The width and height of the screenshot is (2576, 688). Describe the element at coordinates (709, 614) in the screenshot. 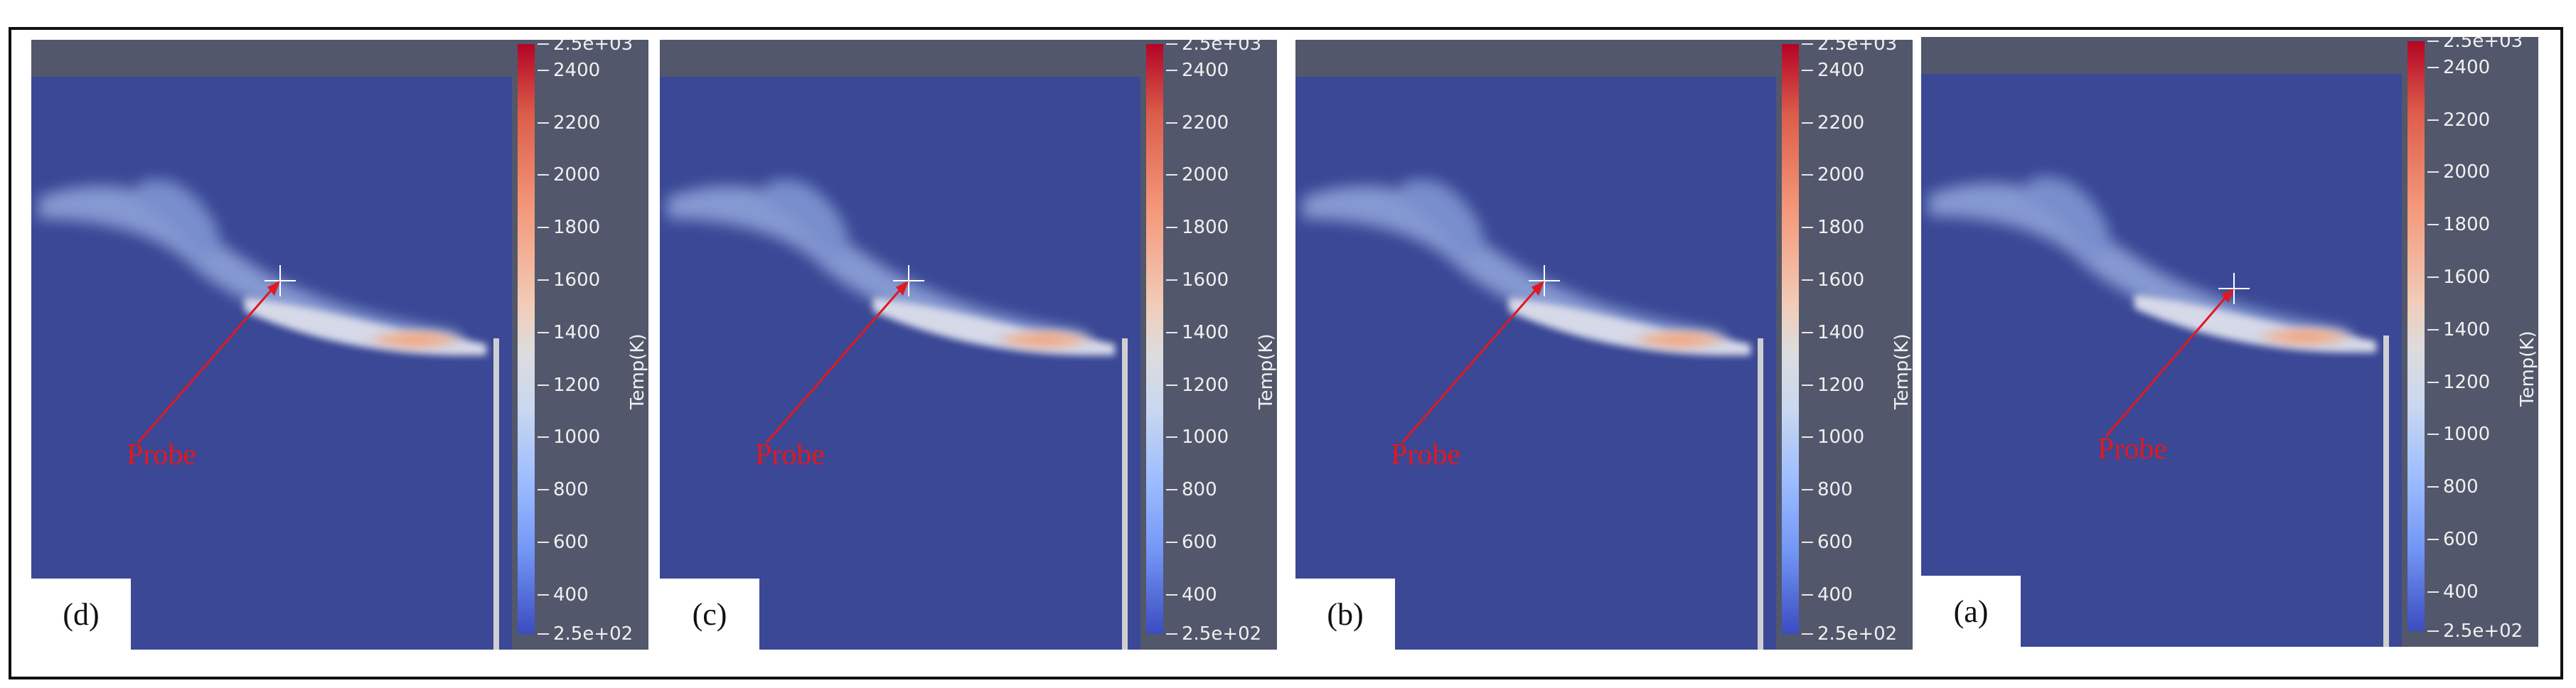

I see `panel-label: (c)` at that location.